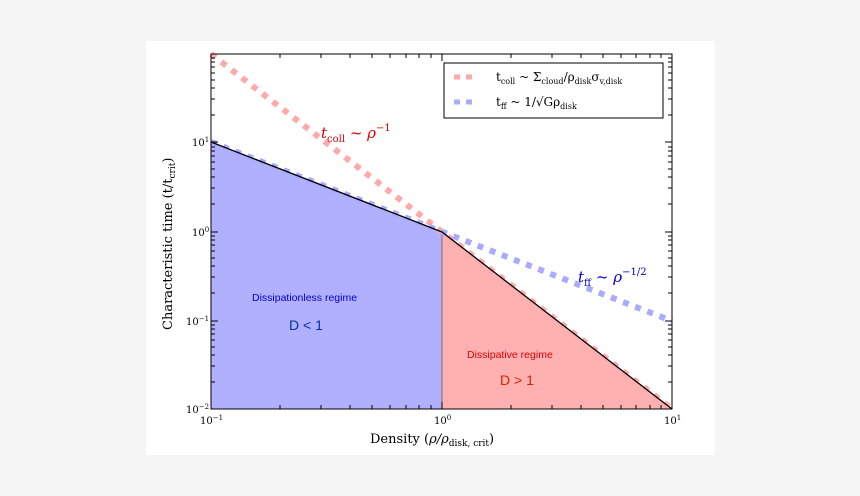  Describe the element at coordinates (197, 321) in the screenshot. I see `y-tick-label: 10⁻¹` at that location.